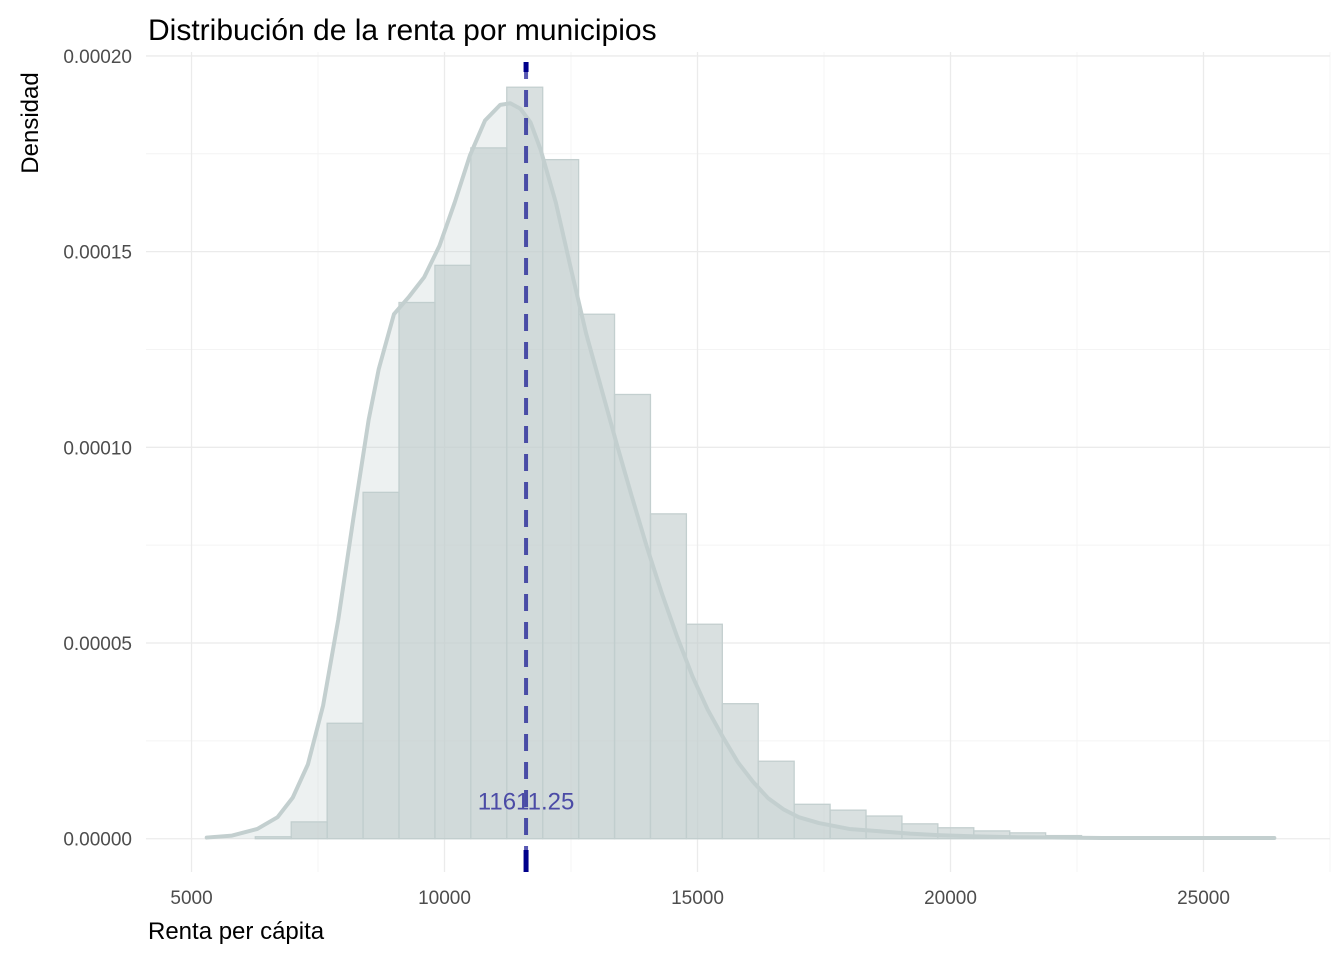  I want to click on x-tick-label: 10000, so click(444, 898).